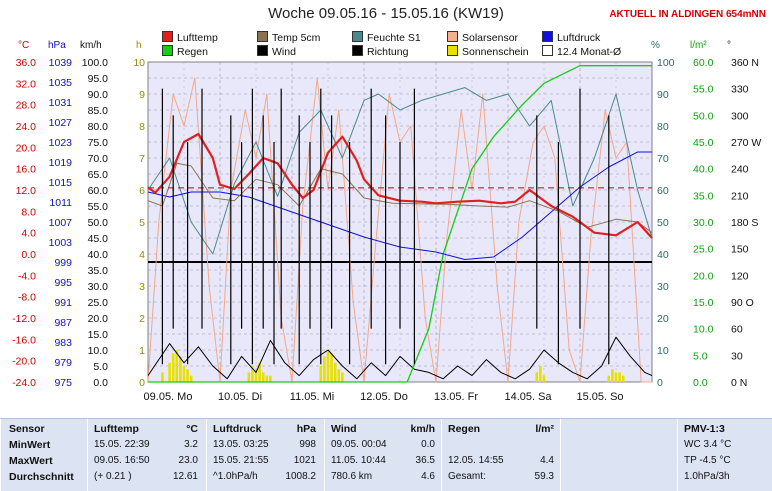 This screenshot has height=491, width=772. Describe the element at coordinates (488, 51) in the screenshot. I see `legend-item: Sonnenschein` at that location.